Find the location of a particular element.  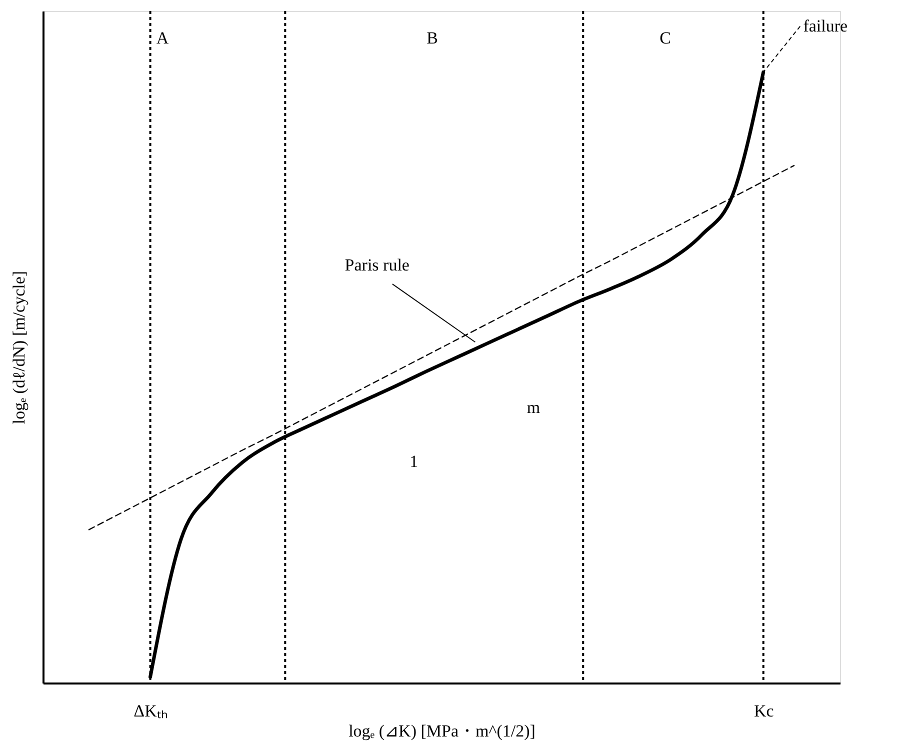

text: C is located at coordinates (665, 38).